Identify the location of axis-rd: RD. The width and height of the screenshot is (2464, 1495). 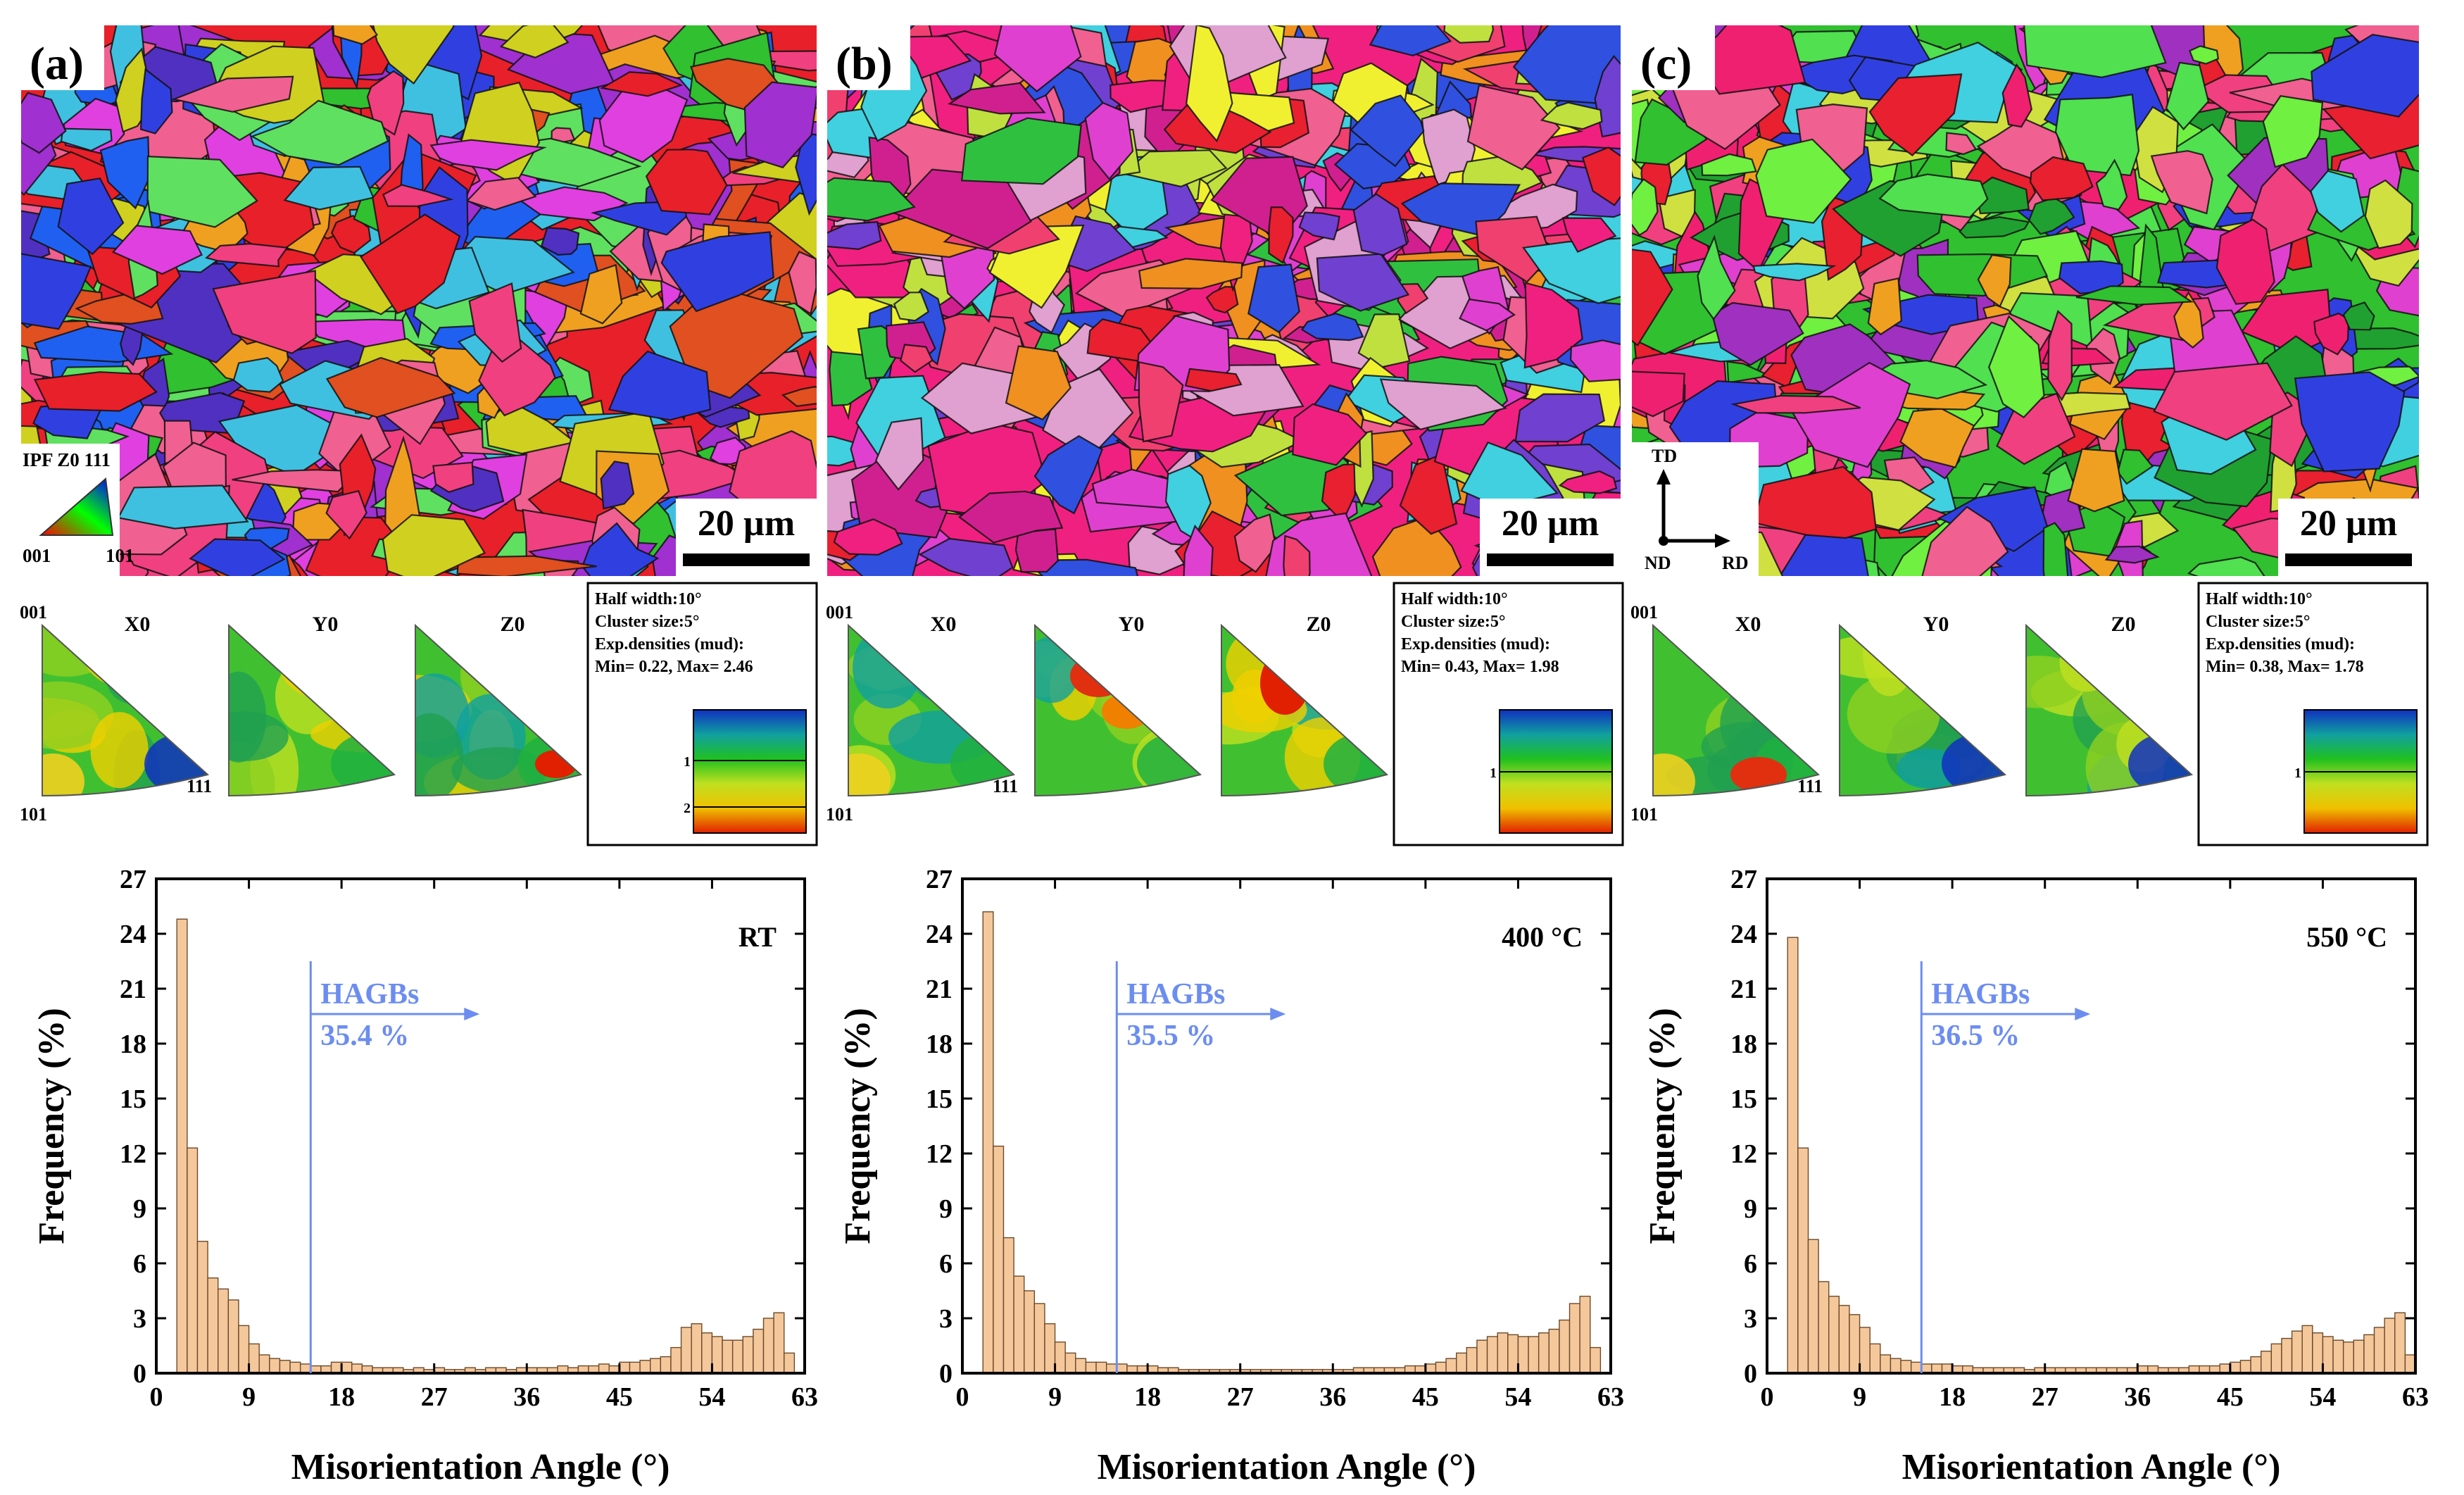
(1735, 563).